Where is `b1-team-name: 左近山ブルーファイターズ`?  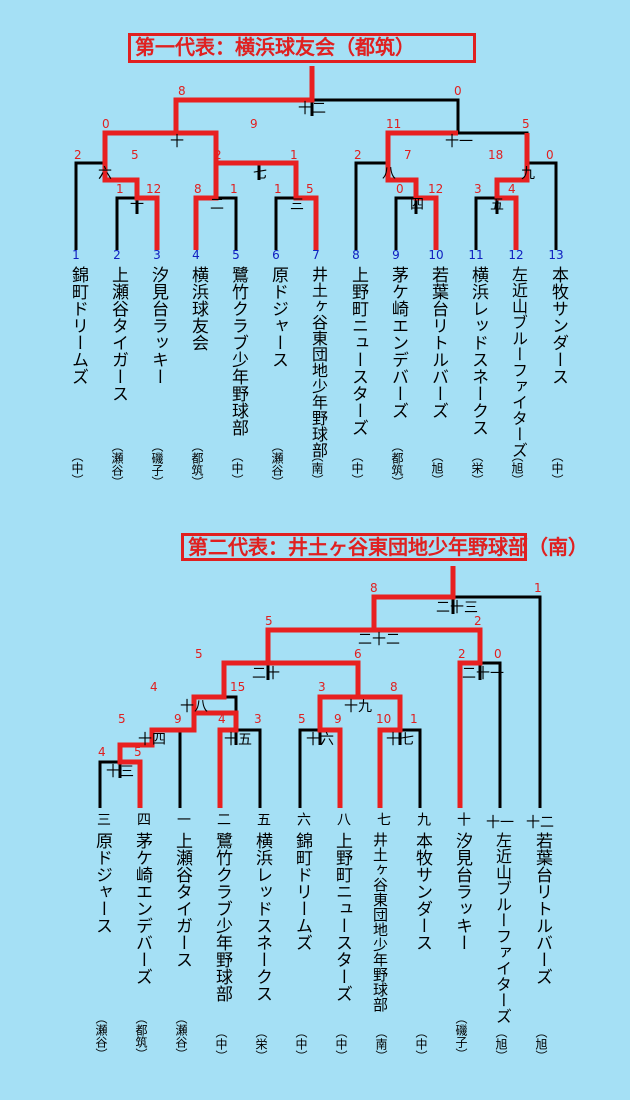
b1-team-name: 左近山ブルーファイターズ is located at coordinates (518, 362).